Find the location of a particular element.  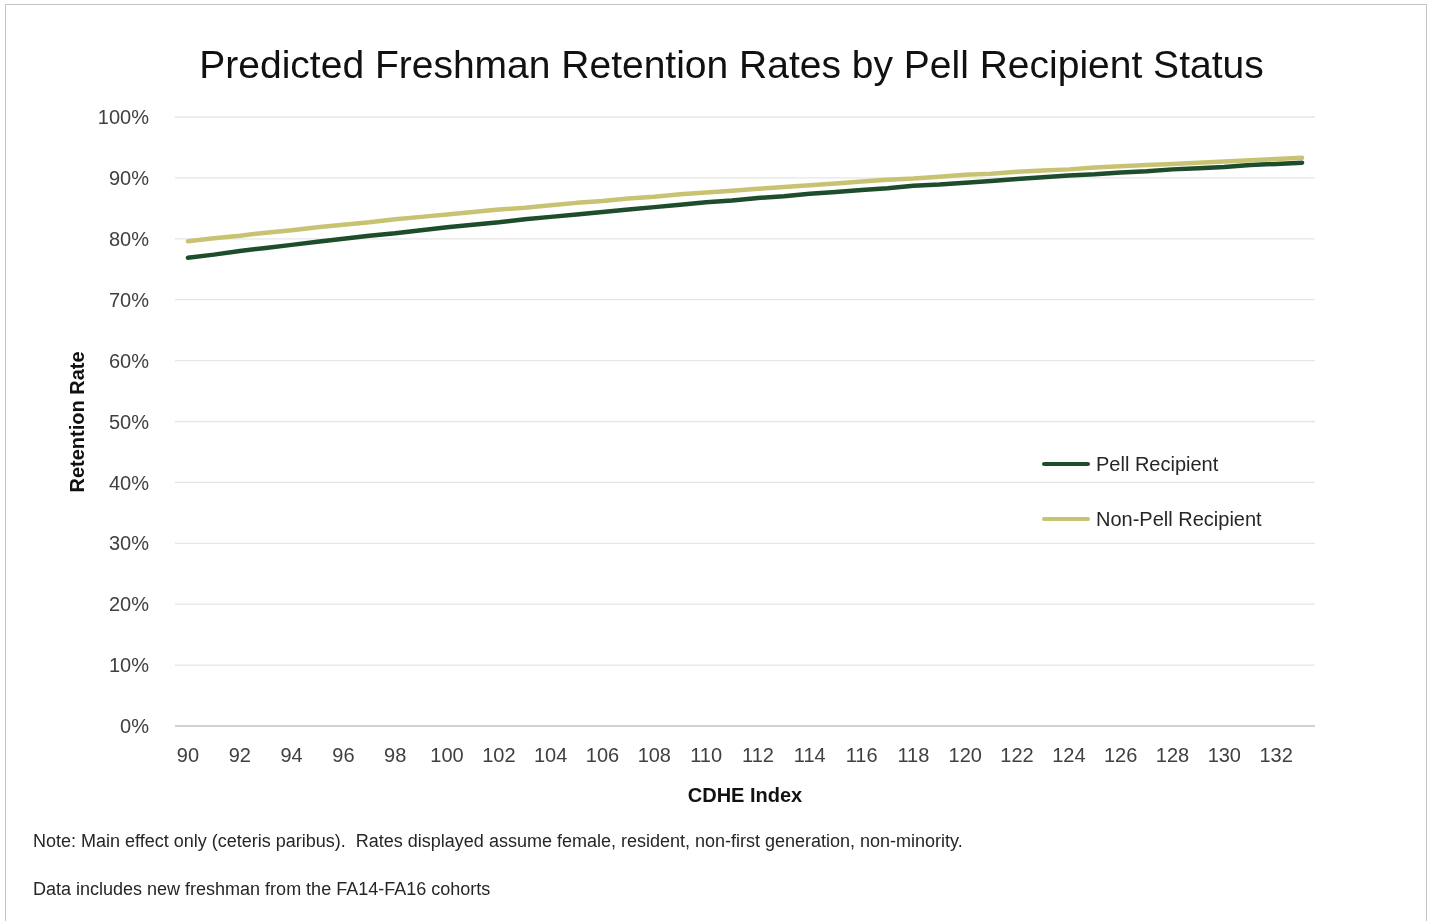

x-tick-label: 118 is located at coordinates (913, 755).